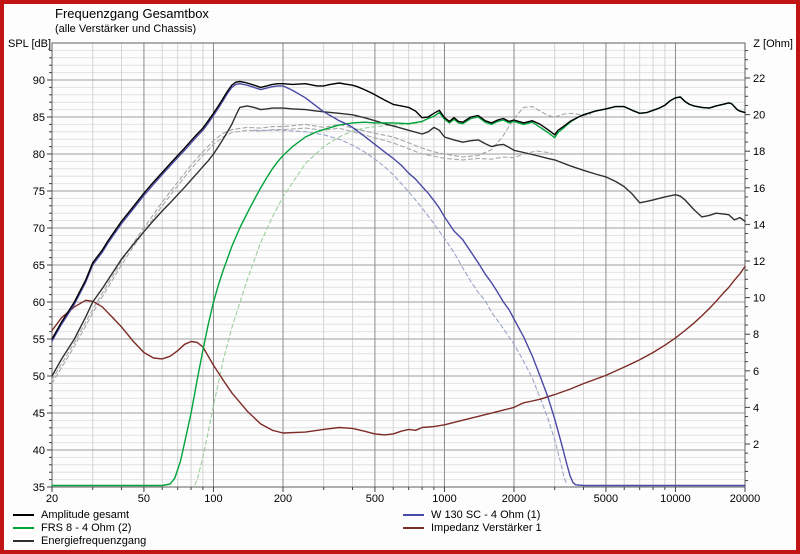 The width and height of the screenshot is (800, 554). Describe the element at coordinates (756, 335) in the screenshot. I see `z-tick-label: 8` at that location.